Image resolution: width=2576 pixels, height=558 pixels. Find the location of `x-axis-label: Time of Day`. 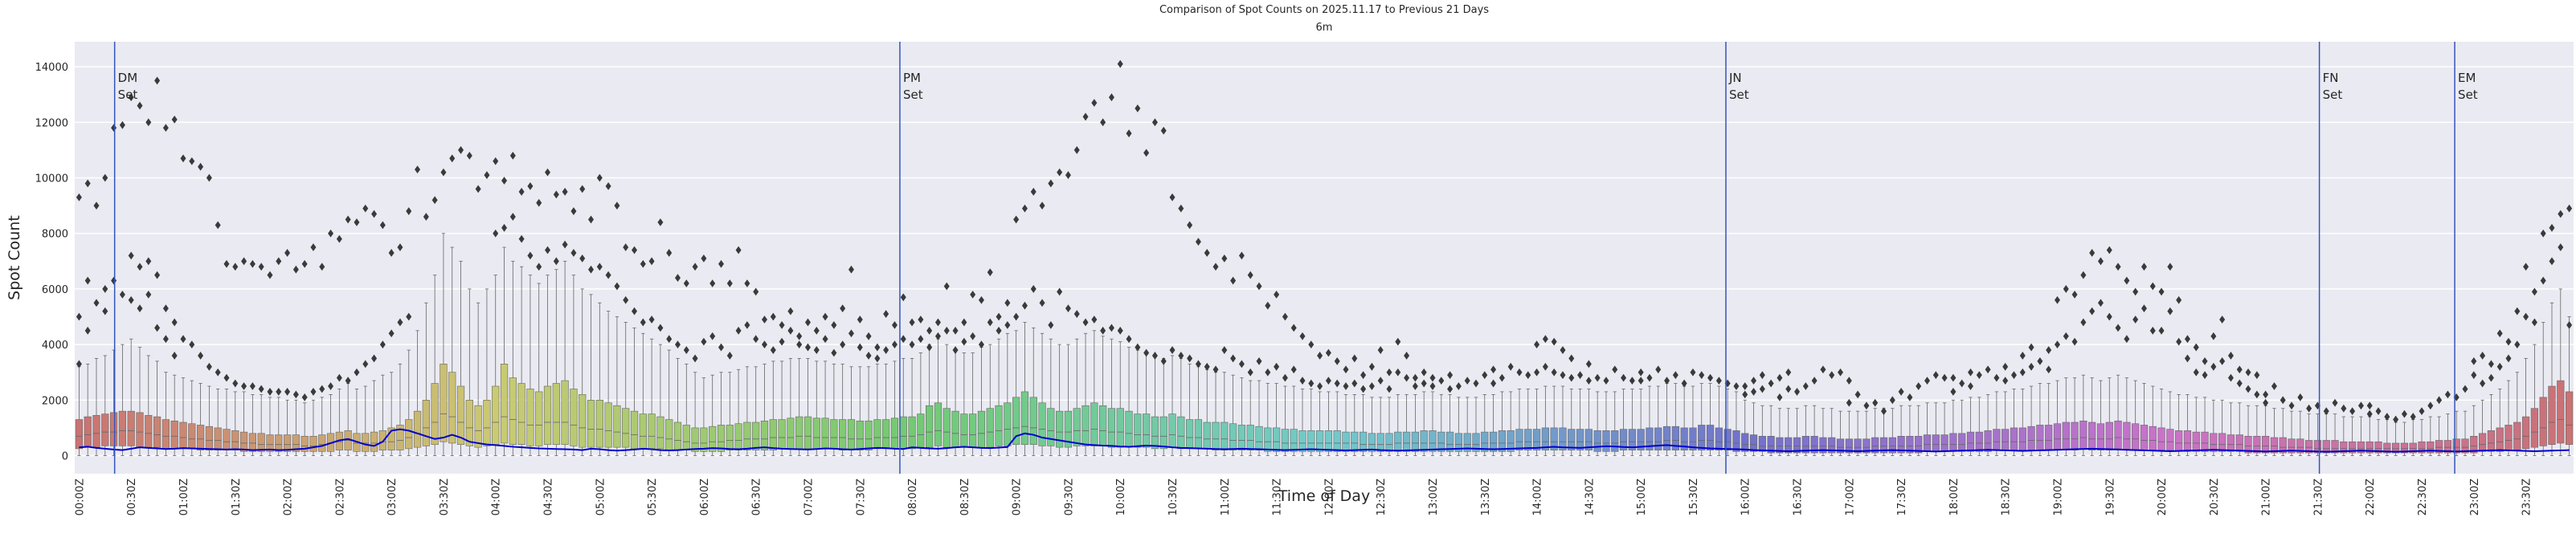

x-axis-label: Time of Day is located at coordinates (1324, 496).